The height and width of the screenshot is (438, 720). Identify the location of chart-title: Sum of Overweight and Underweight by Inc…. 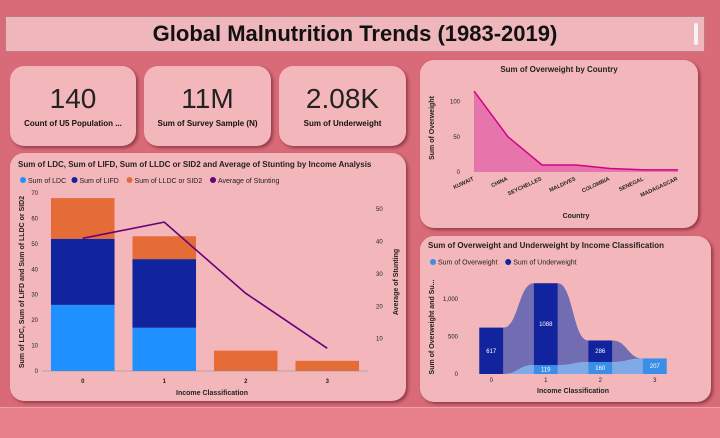
(546, 245).